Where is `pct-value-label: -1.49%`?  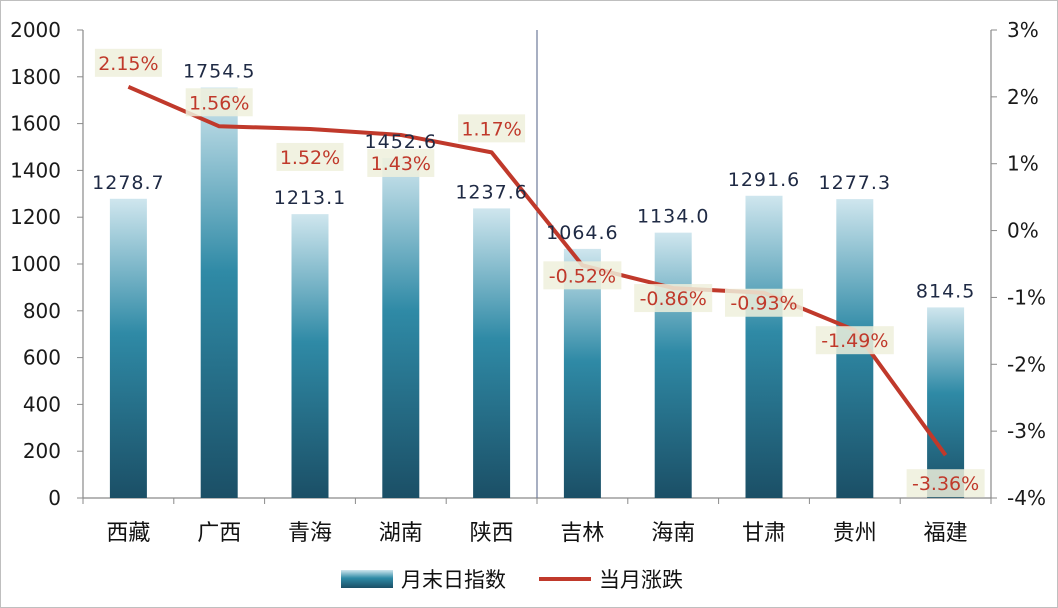 pct-value-label: -1.49% is located at coordinates (854, 341).